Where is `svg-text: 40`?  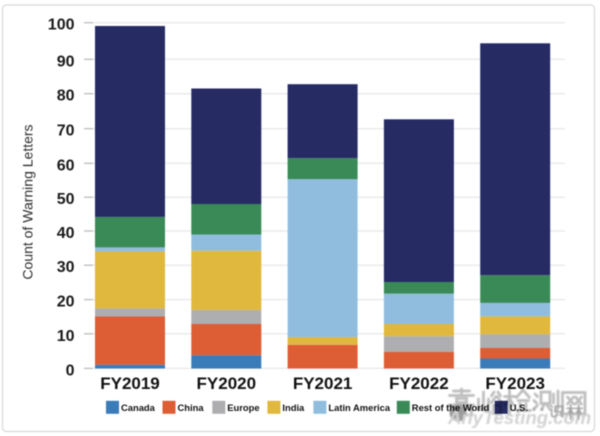 svg-text: 40 is located at coordinates (66, 233).